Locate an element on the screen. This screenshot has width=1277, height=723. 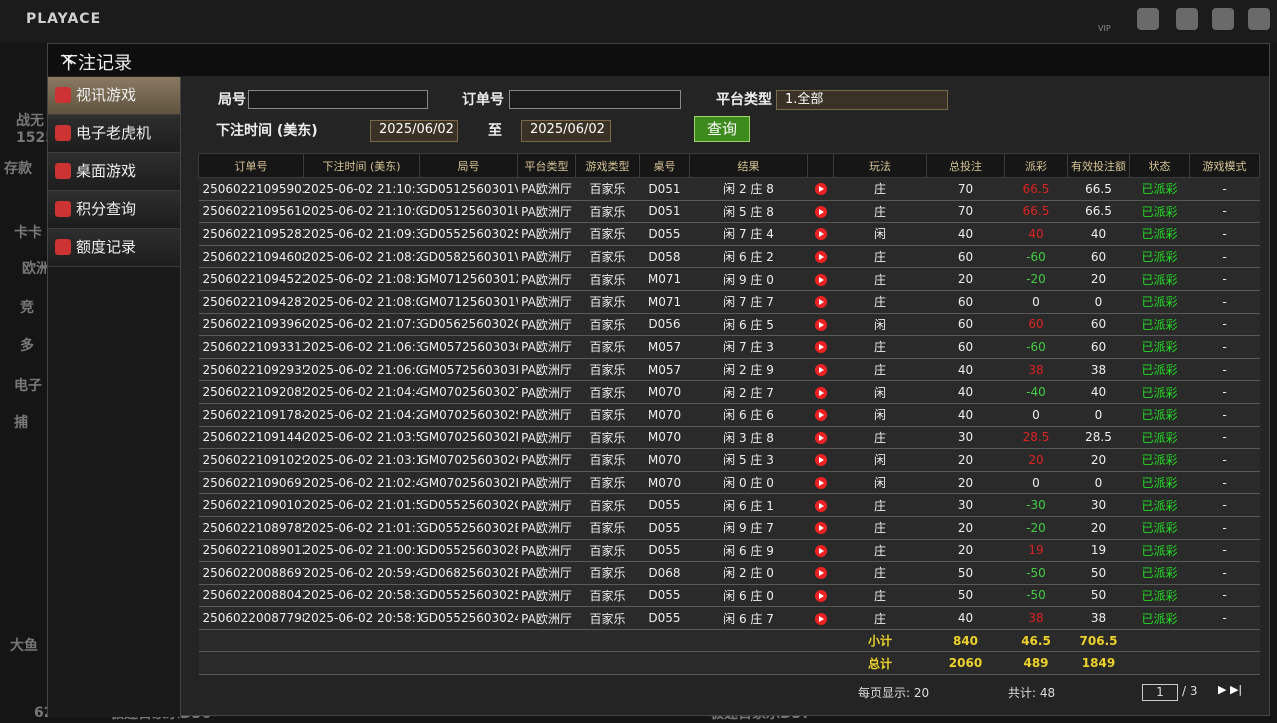
cell: GD0582560301V is located at coordinates (468, 257).